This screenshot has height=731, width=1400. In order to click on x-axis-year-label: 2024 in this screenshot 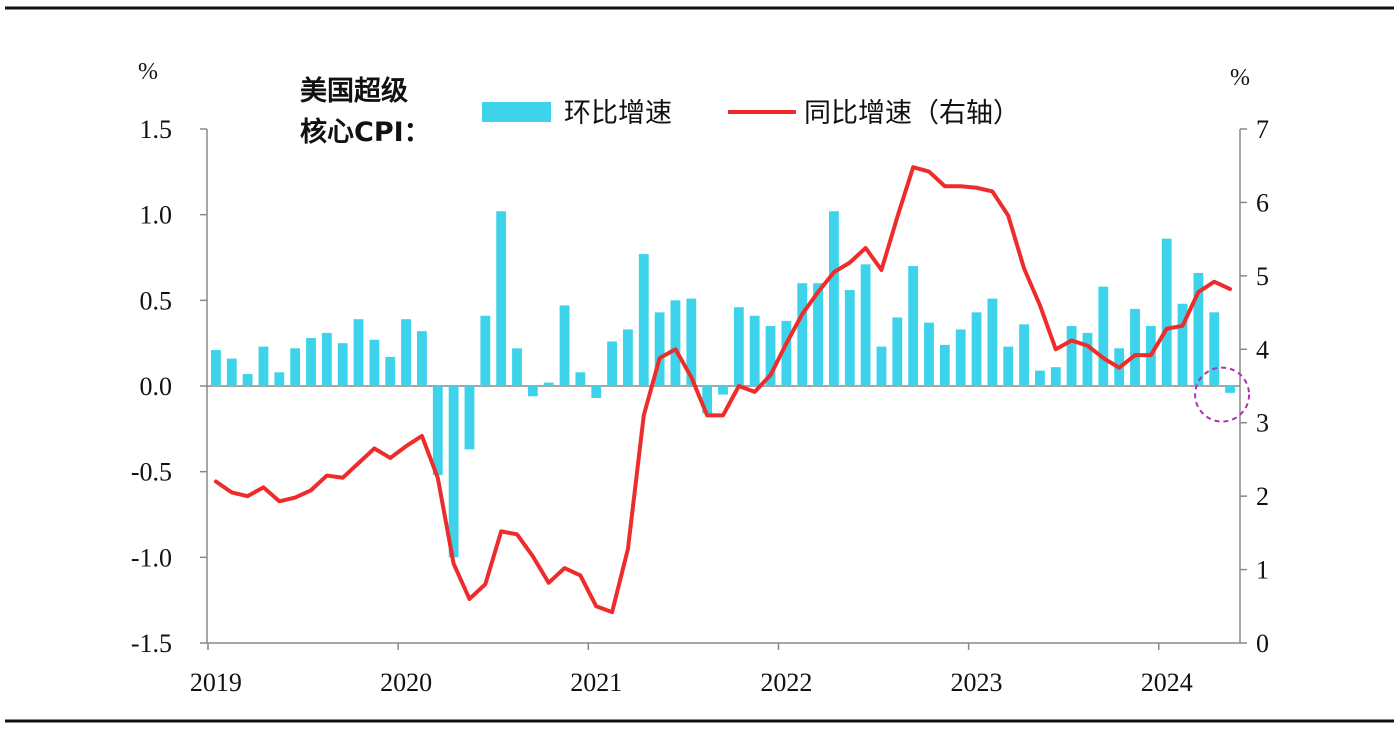, I will do `click(1167, 682)`.